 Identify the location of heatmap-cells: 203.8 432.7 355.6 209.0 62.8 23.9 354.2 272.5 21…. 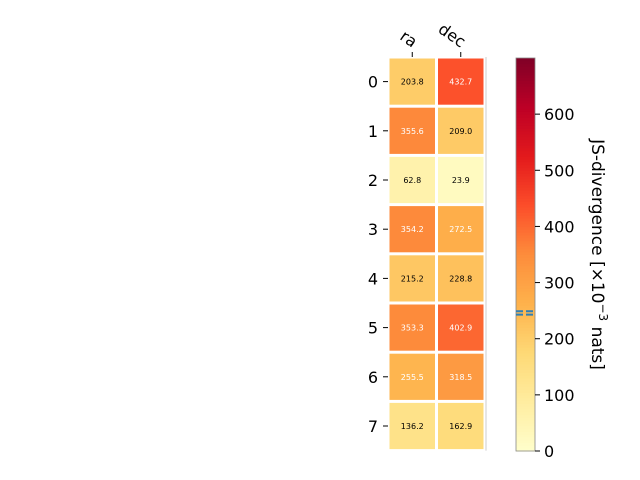
(438, 254).